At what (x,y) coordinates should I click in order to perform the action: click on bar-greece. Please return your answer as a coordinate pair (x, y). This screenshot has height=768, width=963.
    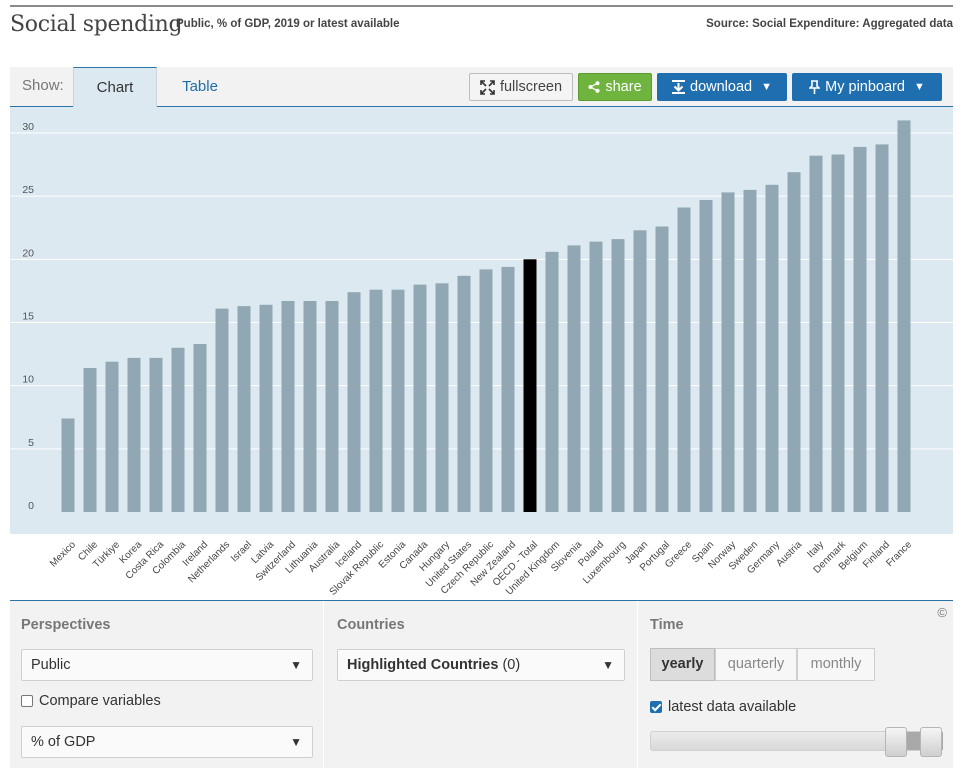
    Looking at the image, I should click on (684, 360).